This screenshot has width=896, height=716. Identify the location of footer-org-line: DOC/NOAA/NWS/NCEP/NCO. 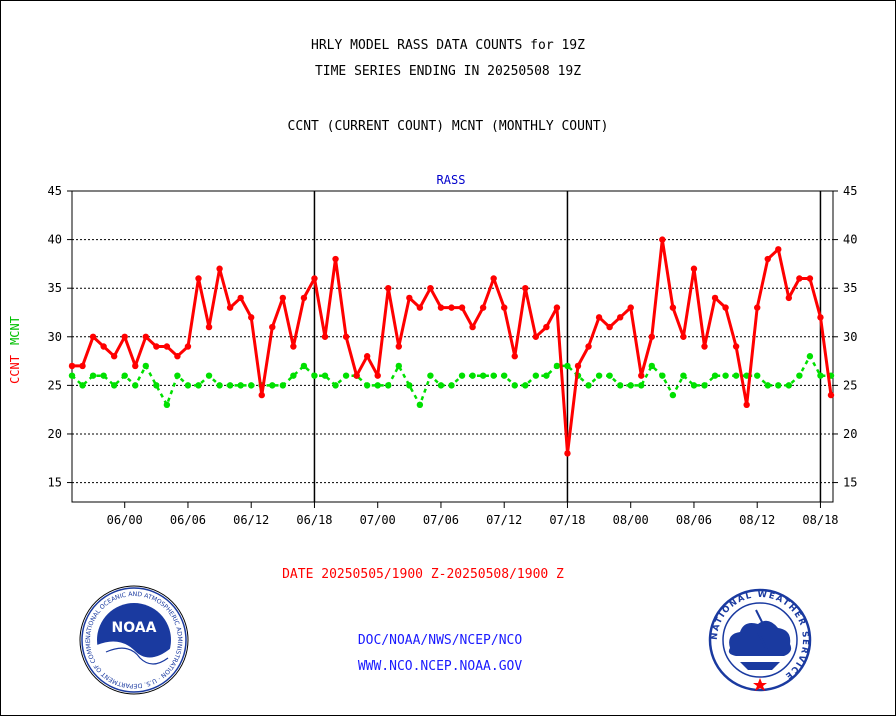
(440, 640).